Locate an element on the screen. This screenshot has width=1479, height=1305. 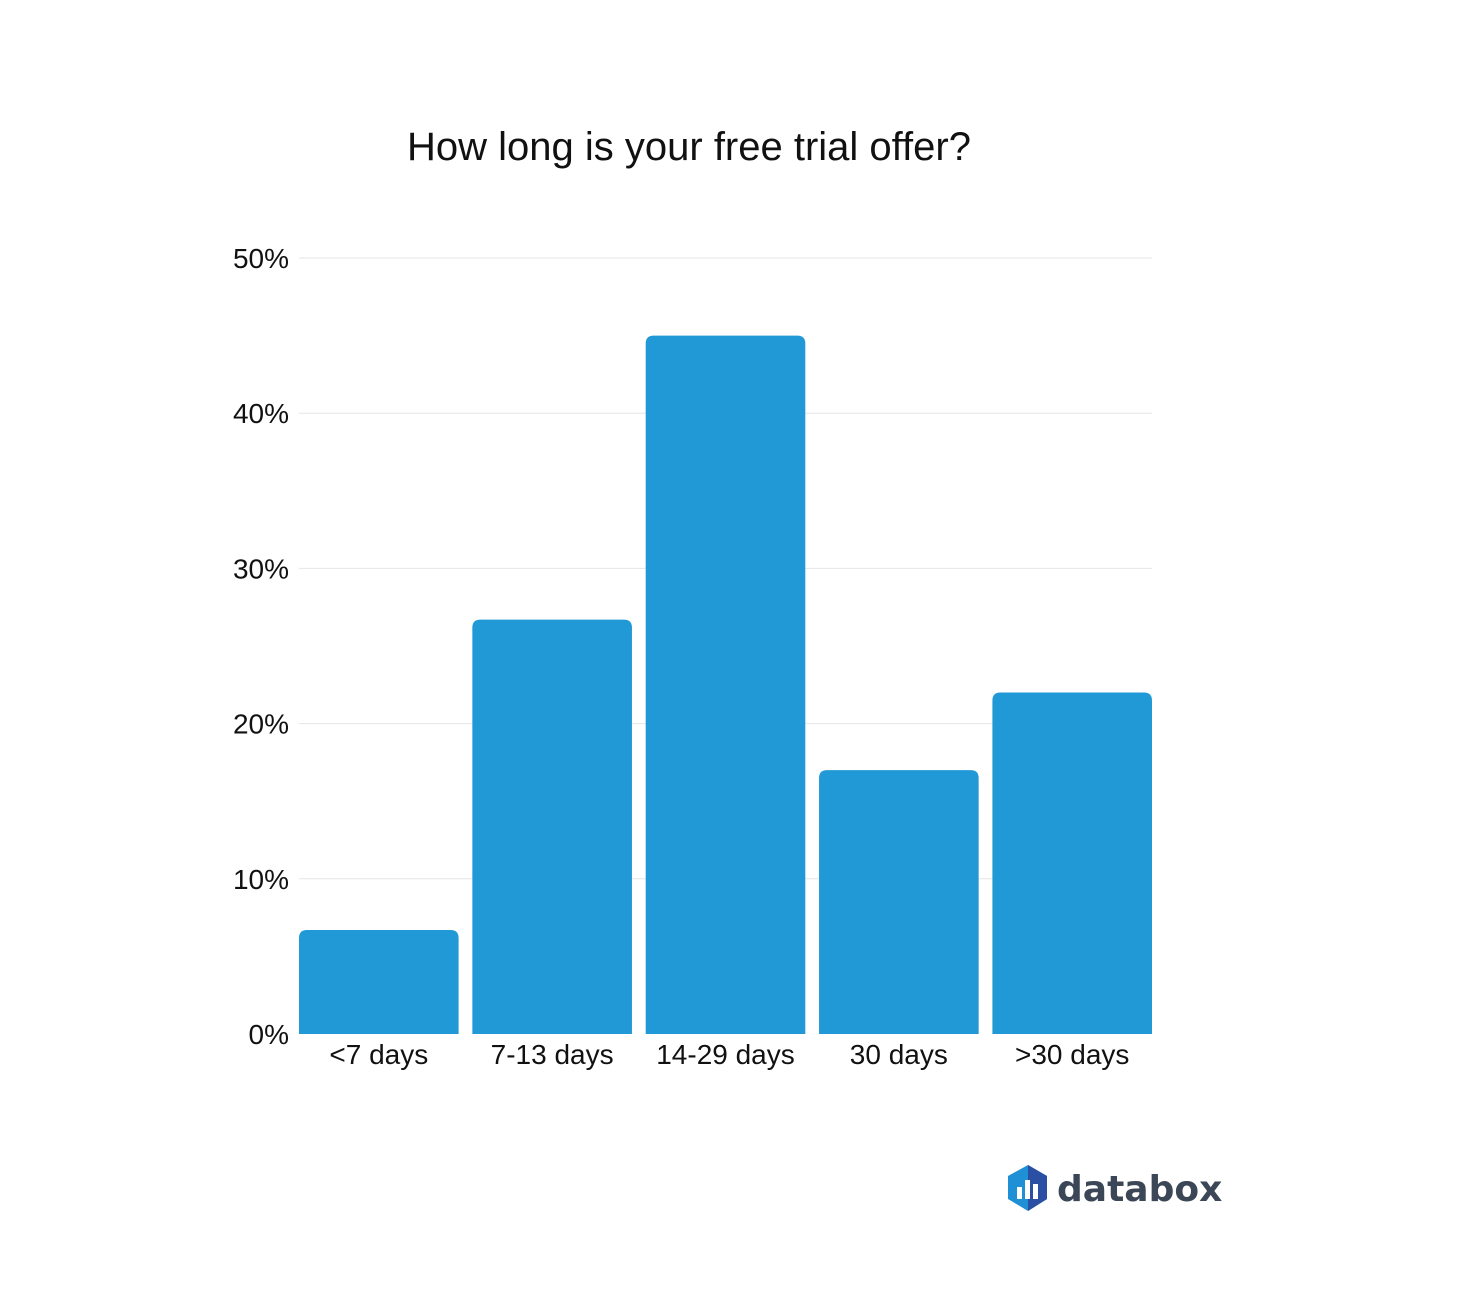
databox-logo-icon is located at coordinates (1027, 1188).